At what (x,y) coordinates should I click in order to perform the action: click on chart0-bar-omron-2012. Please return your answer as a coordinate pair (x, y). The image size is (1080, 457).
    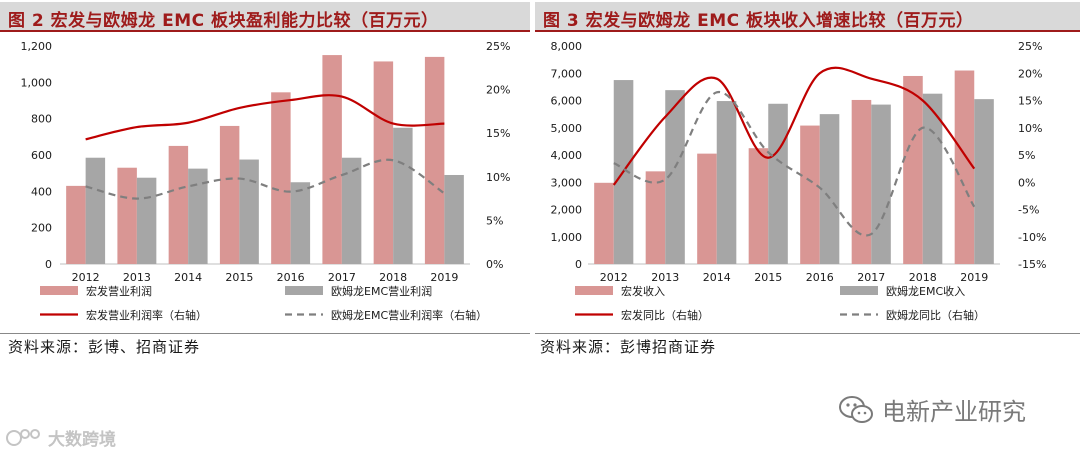
    Looking at the image, I should click on (95, 210).